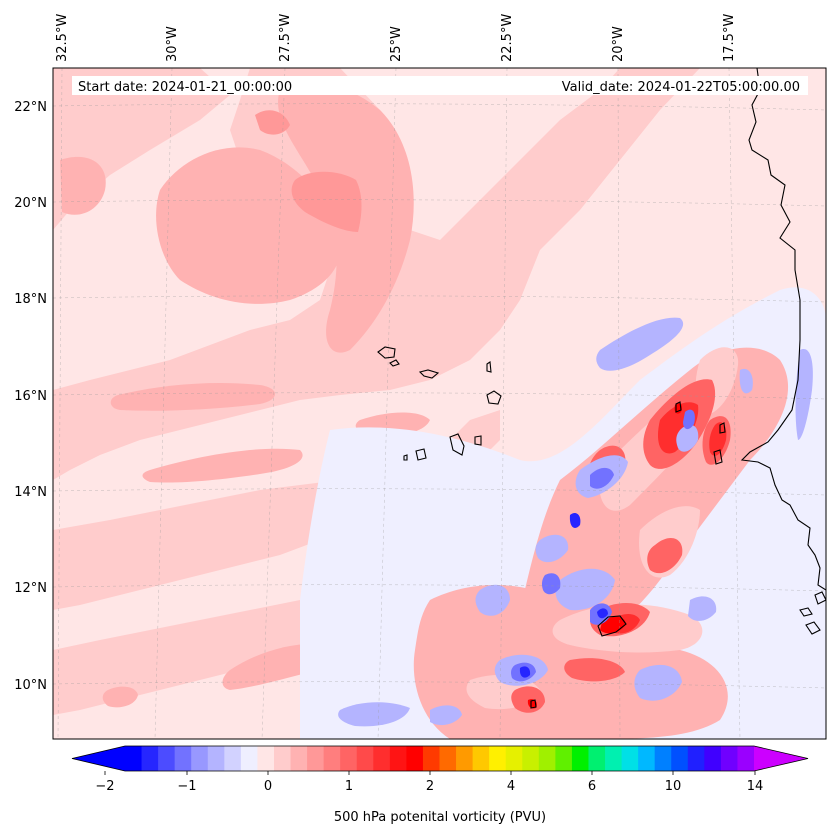 The image size is (837, 840). Describe the element at coordinates (440, 817) in the screenshot. I see `colorbar-label: 500 hPa potenital vorticity (PVU)` at that location.